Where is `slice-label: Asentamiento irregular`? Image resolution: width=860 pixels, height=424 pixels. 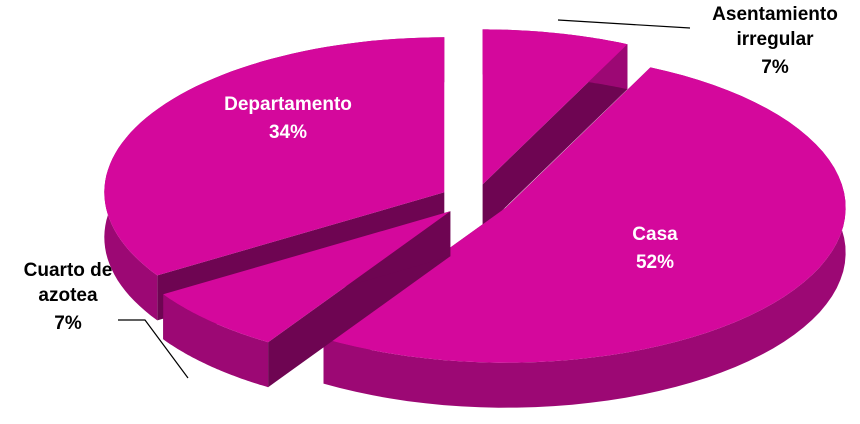
slice-label: Asentamiento irregular is located at coordinates (775, 27).